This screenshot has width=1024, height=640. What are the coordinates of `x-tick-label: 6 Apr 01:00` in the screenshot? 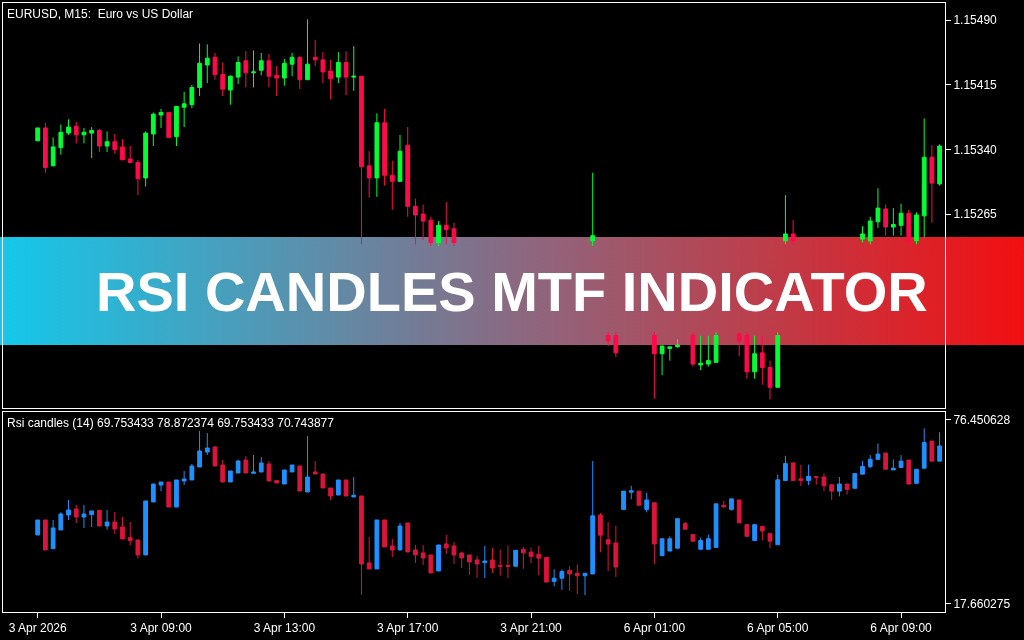 It's located at (654, 628).